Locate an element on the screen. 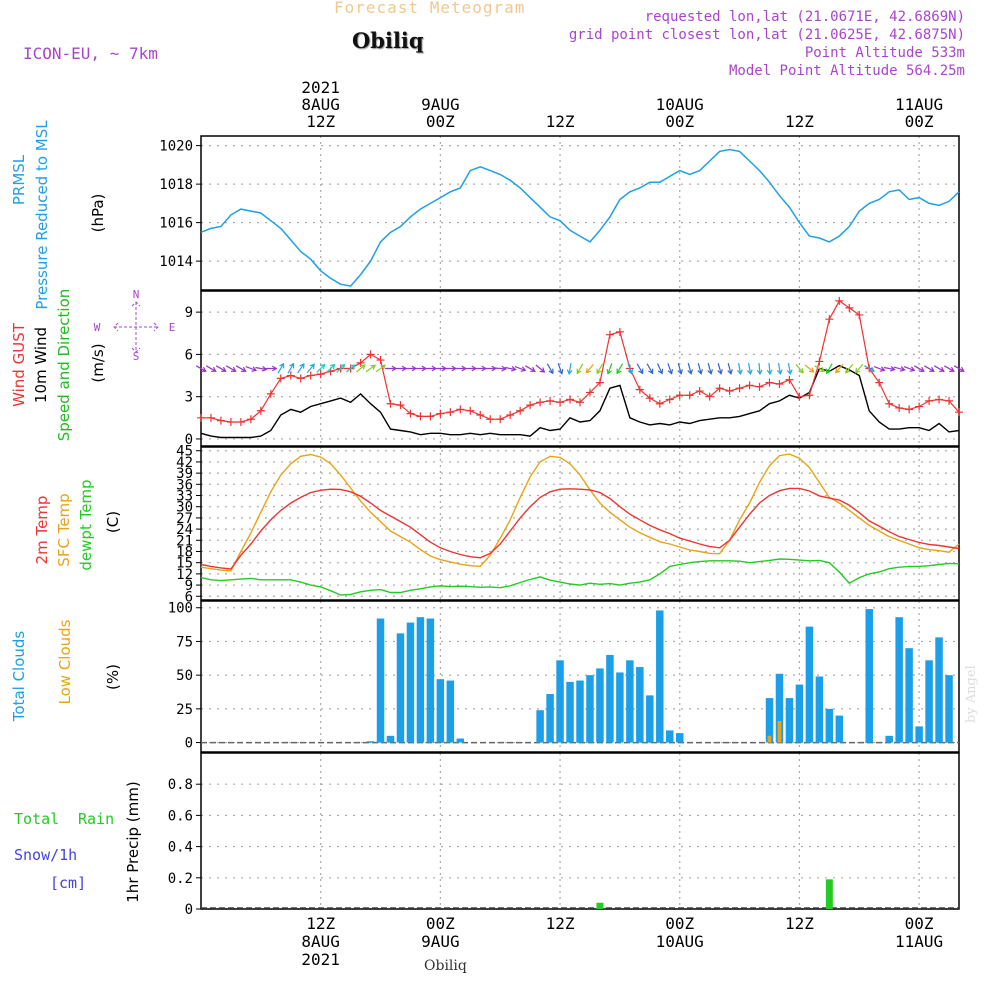  pressure-ylabel-2: Pressure Reduced to MSL is located at coordinates (42, 215).